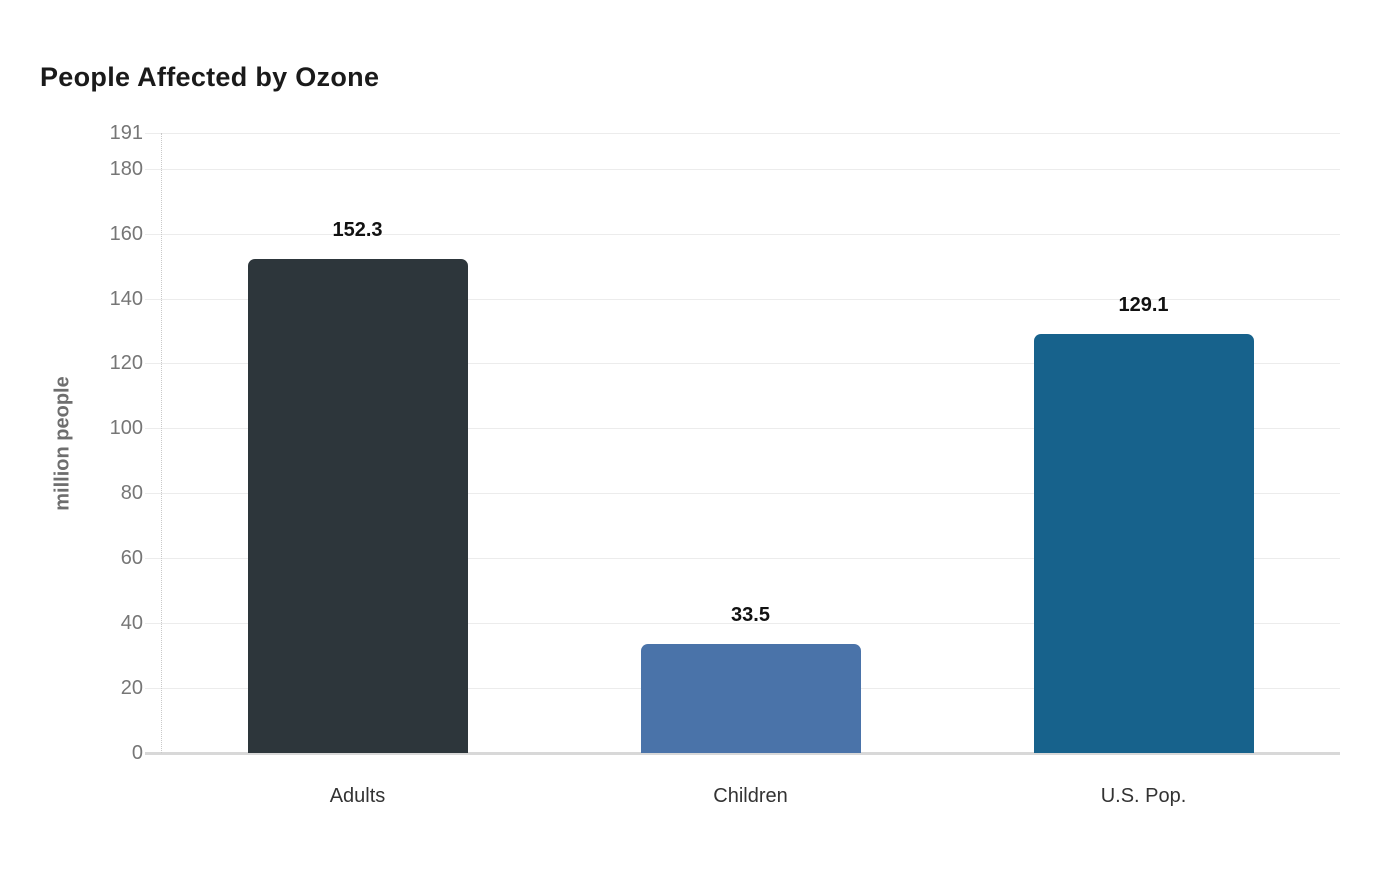 The width and height of the screenshot is (1400, 880). I want to click on chart-title: People Affected by Ozone, so click(210, 77).